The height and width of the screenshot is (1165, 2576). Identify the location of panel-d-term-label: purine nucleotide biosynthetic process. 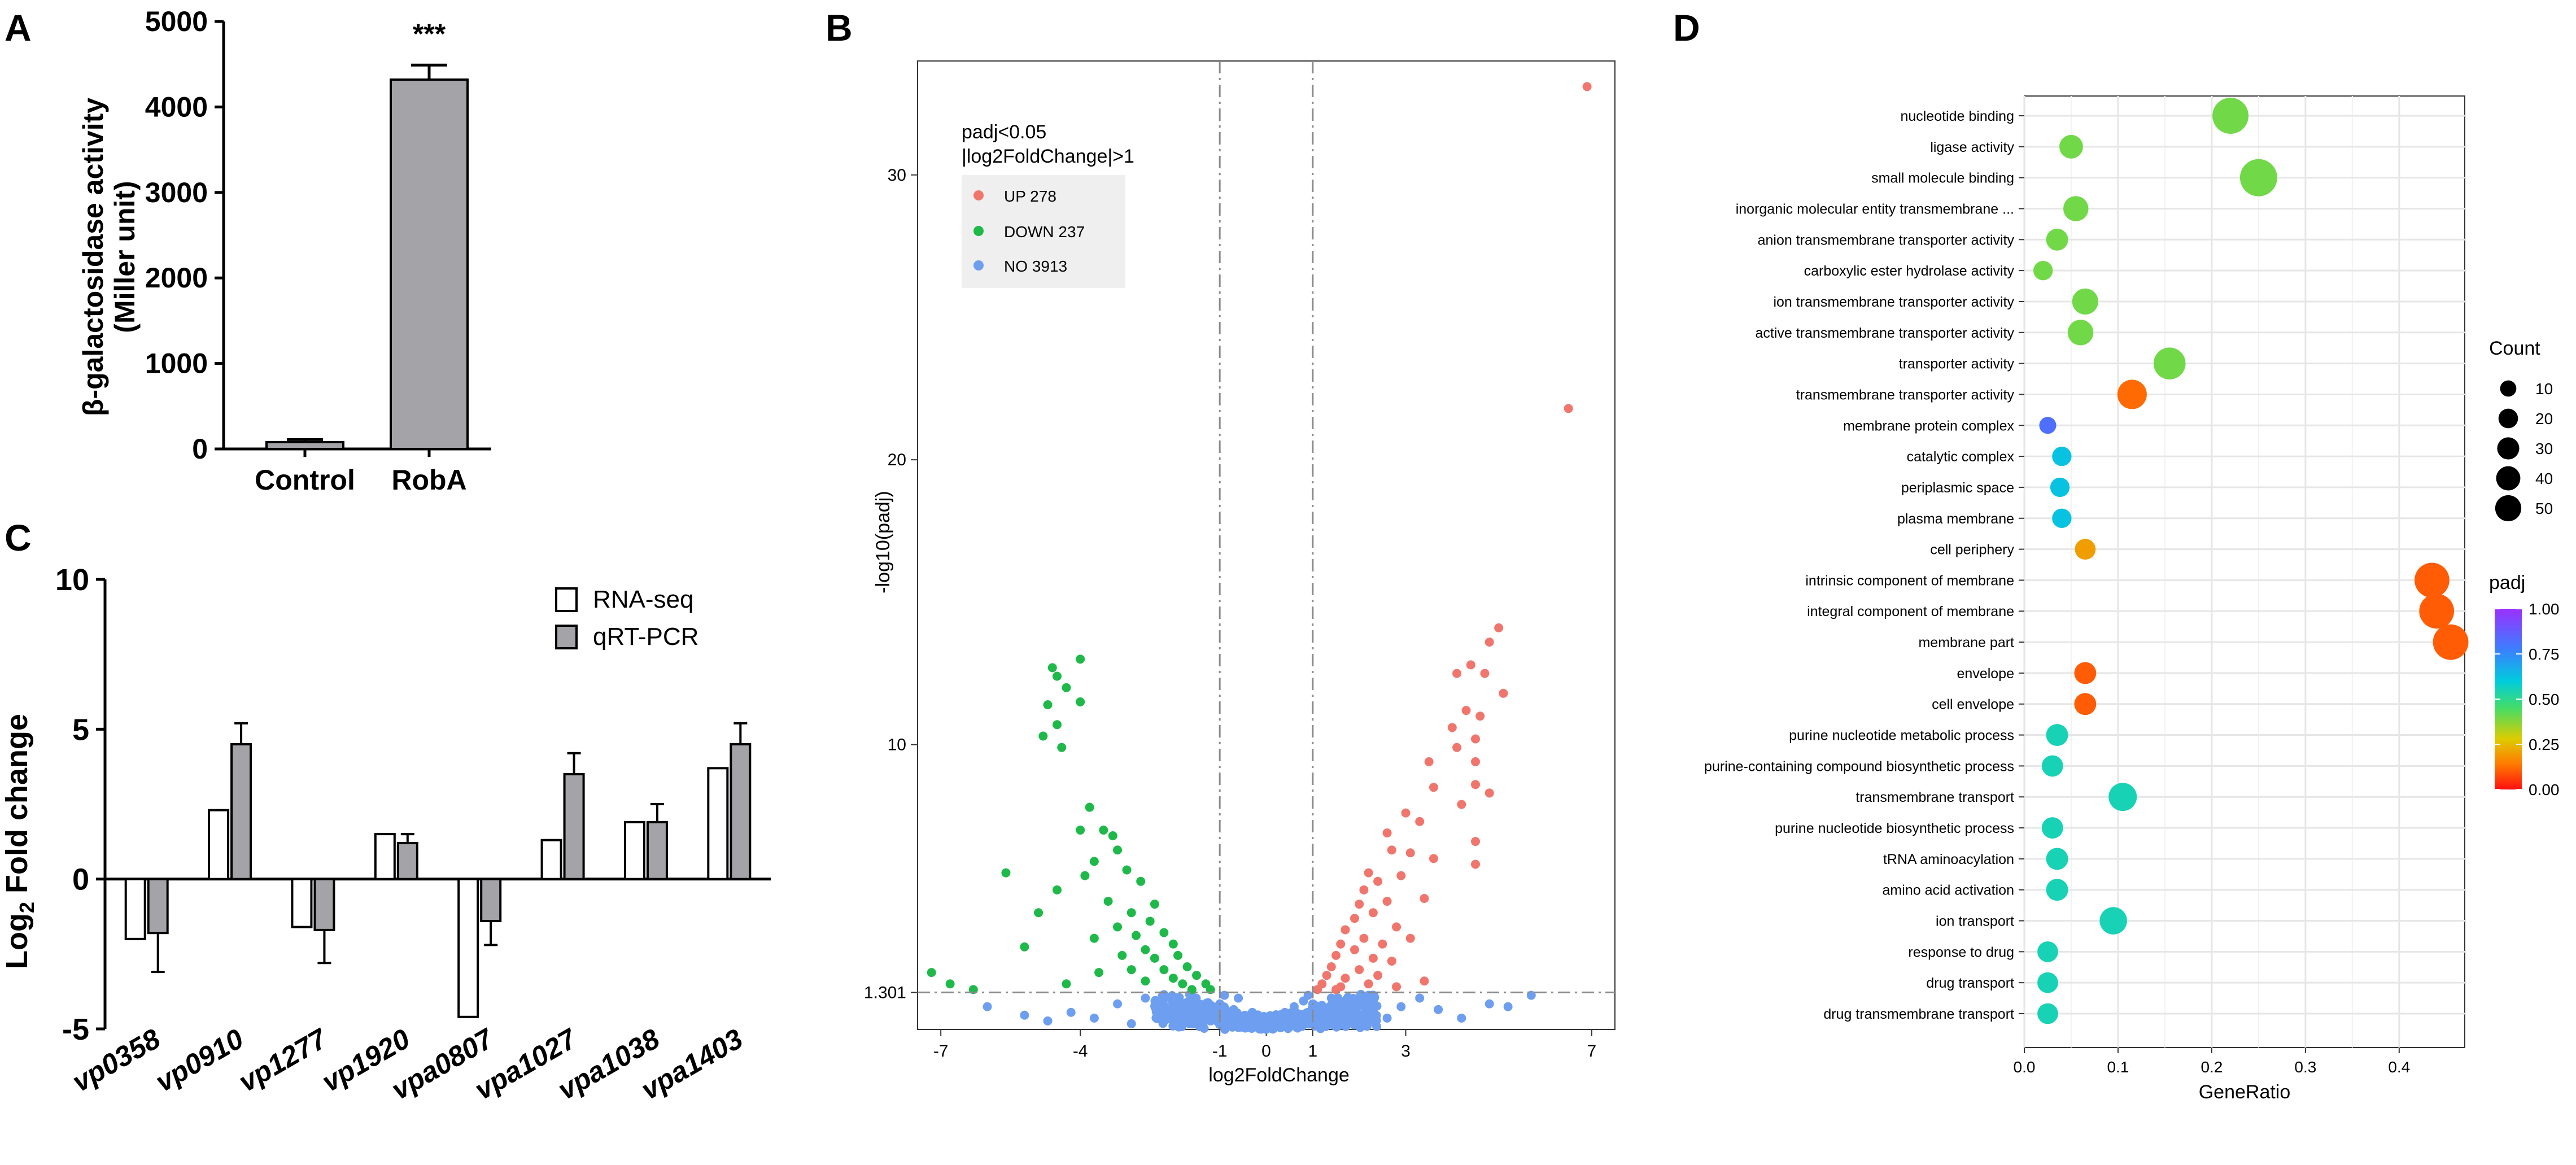
(1894, 828).